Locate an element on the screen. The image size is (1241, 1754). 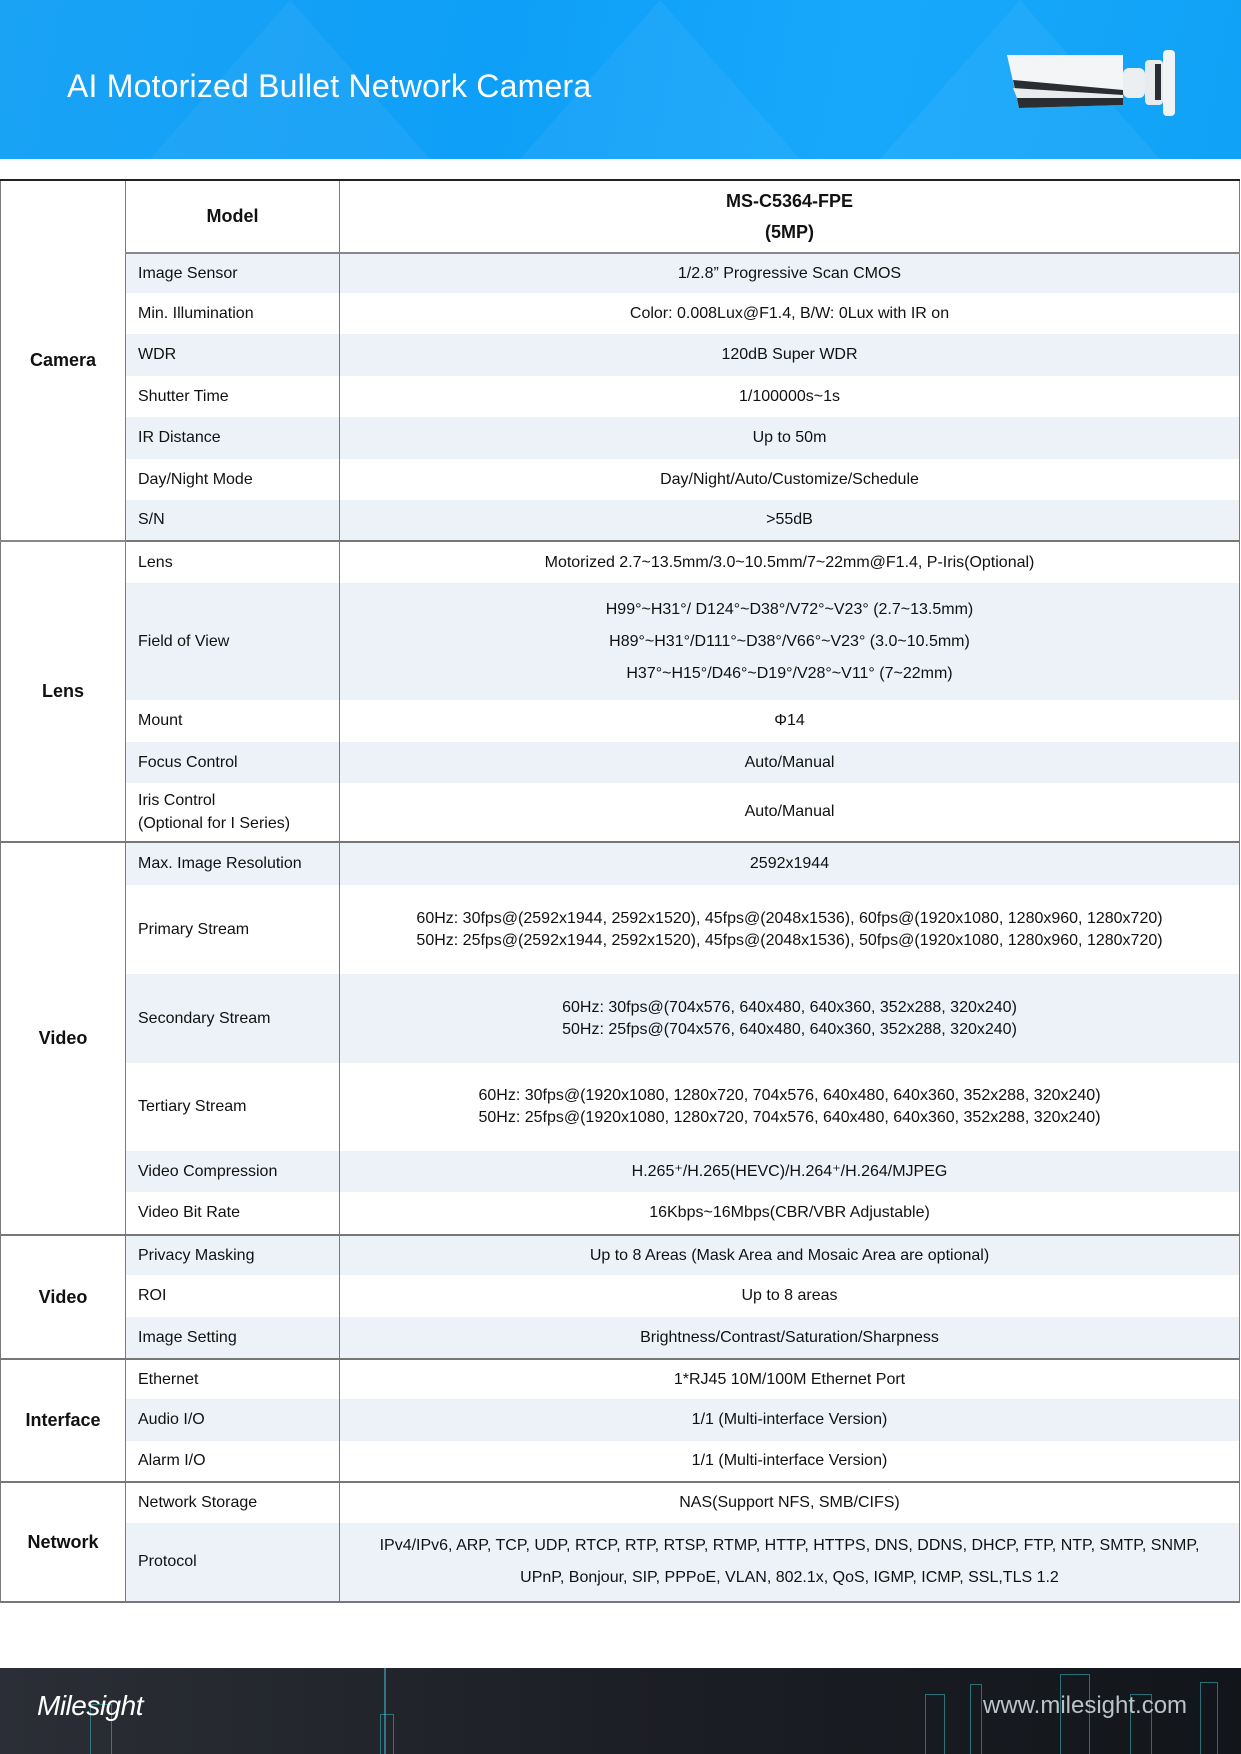
row-label: Lens is located at coordinates (232, 562).